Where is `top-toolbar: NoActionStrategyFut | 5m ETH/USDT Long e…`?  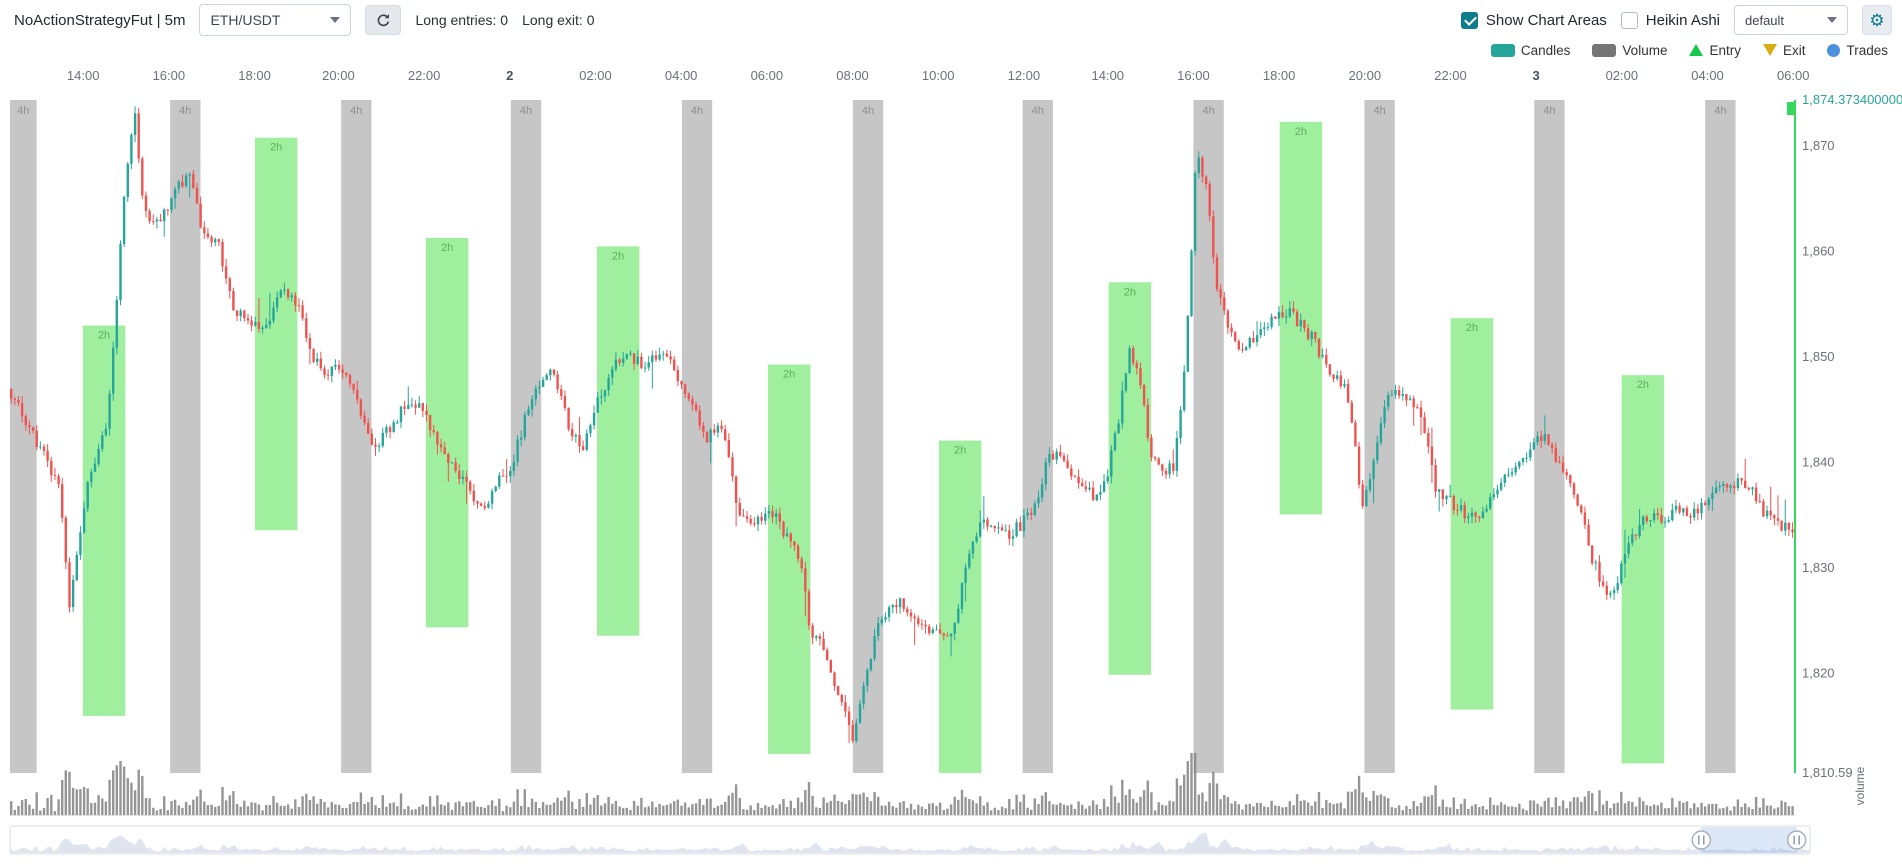
top-toolbar: NoActionStrategyFut | 5m ETH/USDT Long e… is located at coordinates (951, 20).